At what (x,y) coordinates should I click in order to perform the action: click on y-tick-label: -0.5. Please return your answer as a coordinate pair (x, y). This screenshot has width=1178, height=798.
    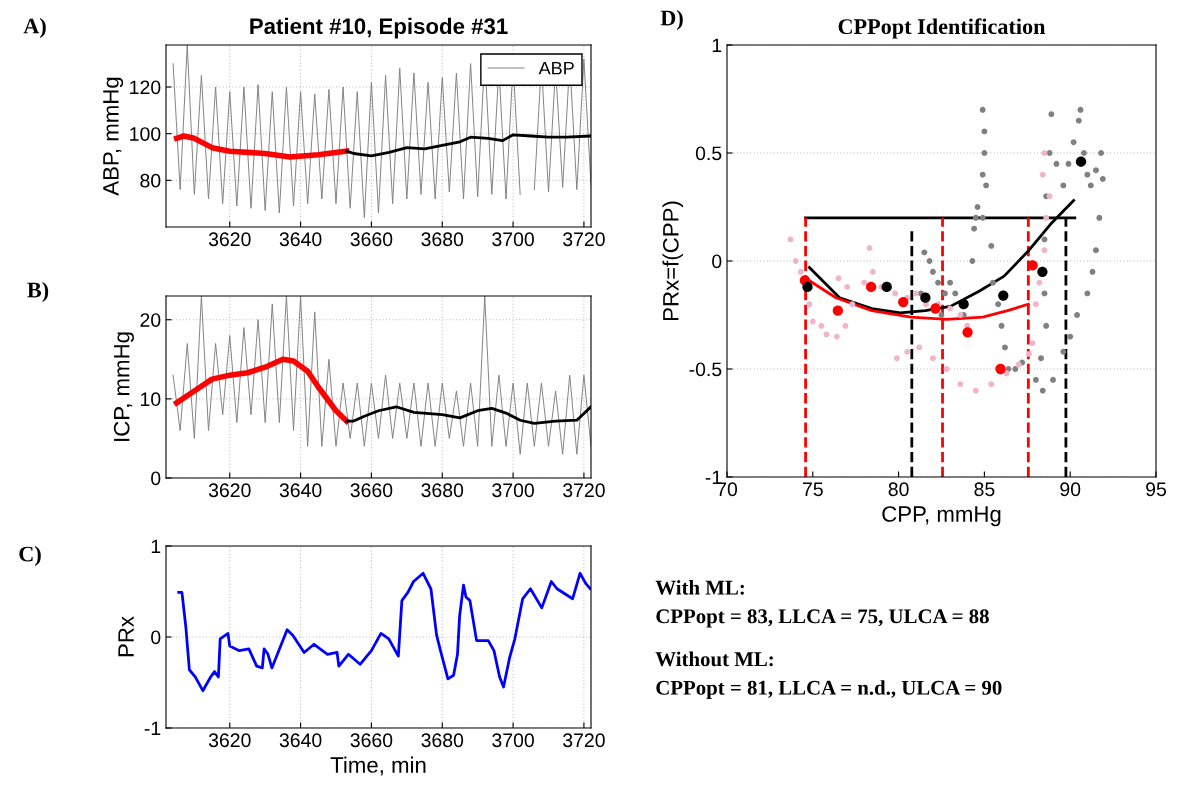
    Looking at the image, I should click on (705, 369).